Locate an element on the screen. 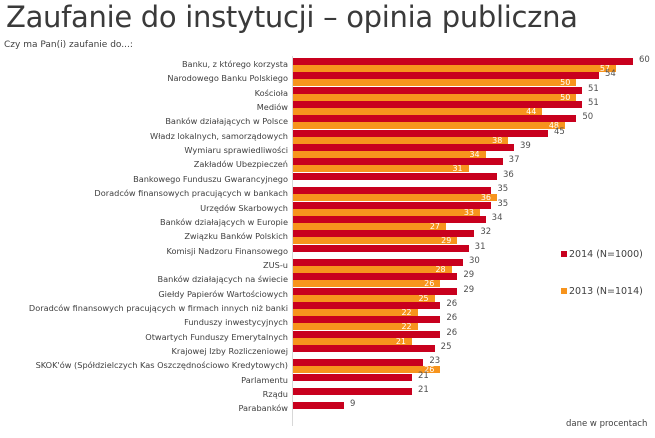 The height and width of the screenshot is (438, 655). value-label-2014: 45 is located at coordinates (559, 131).